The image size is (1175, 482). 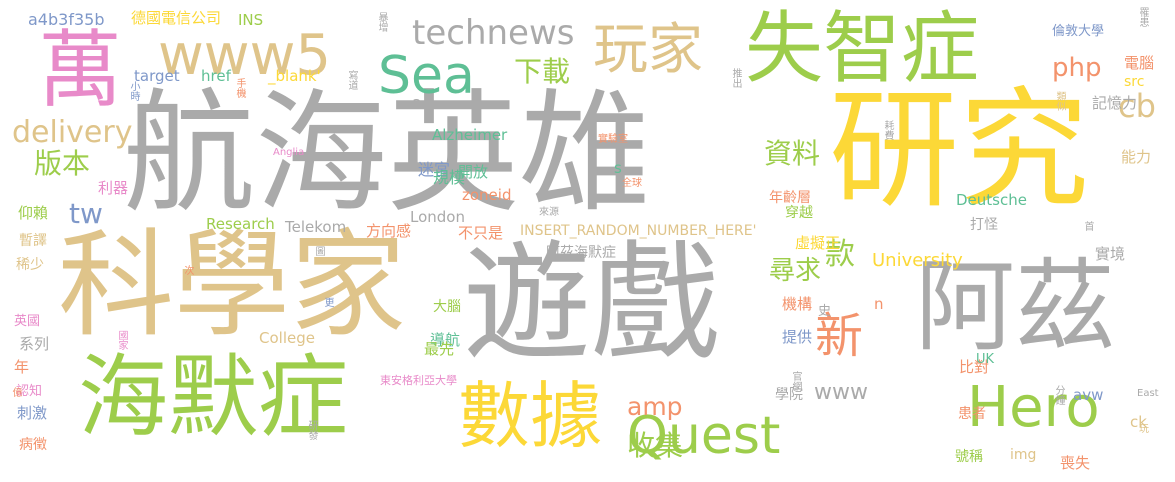 I want to click on word-6: 失智症, so click(x=862, y=49).